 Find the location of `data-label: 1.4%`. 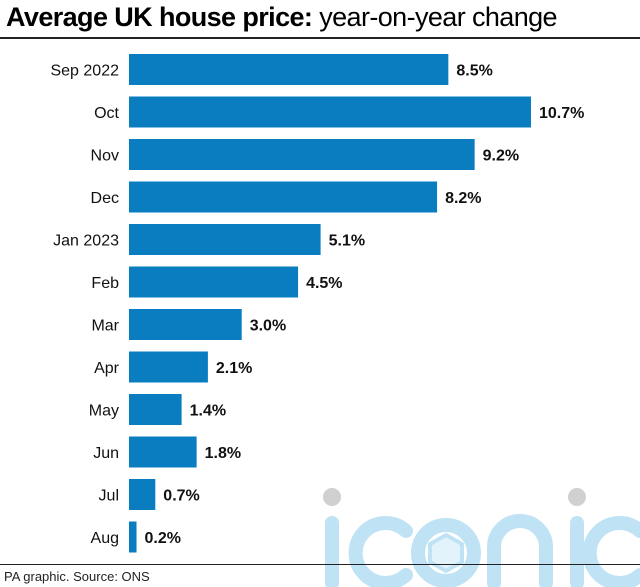

data-label: 1.4% is located at coordinates (208, 411).